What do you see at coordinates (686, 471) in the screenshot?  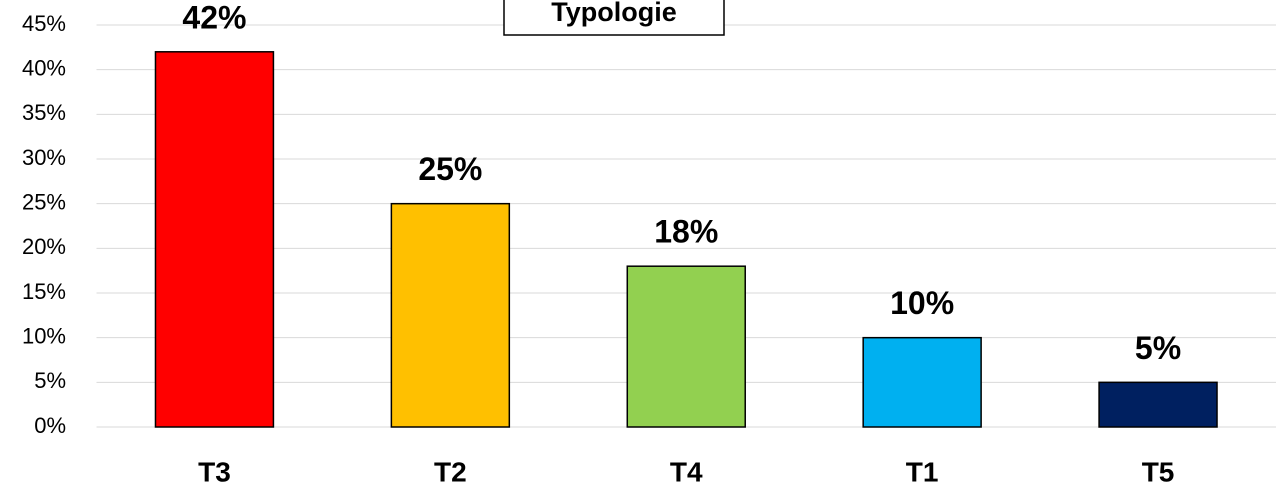 I see `x-tick-label: T4` at bounding box center [686, 471].